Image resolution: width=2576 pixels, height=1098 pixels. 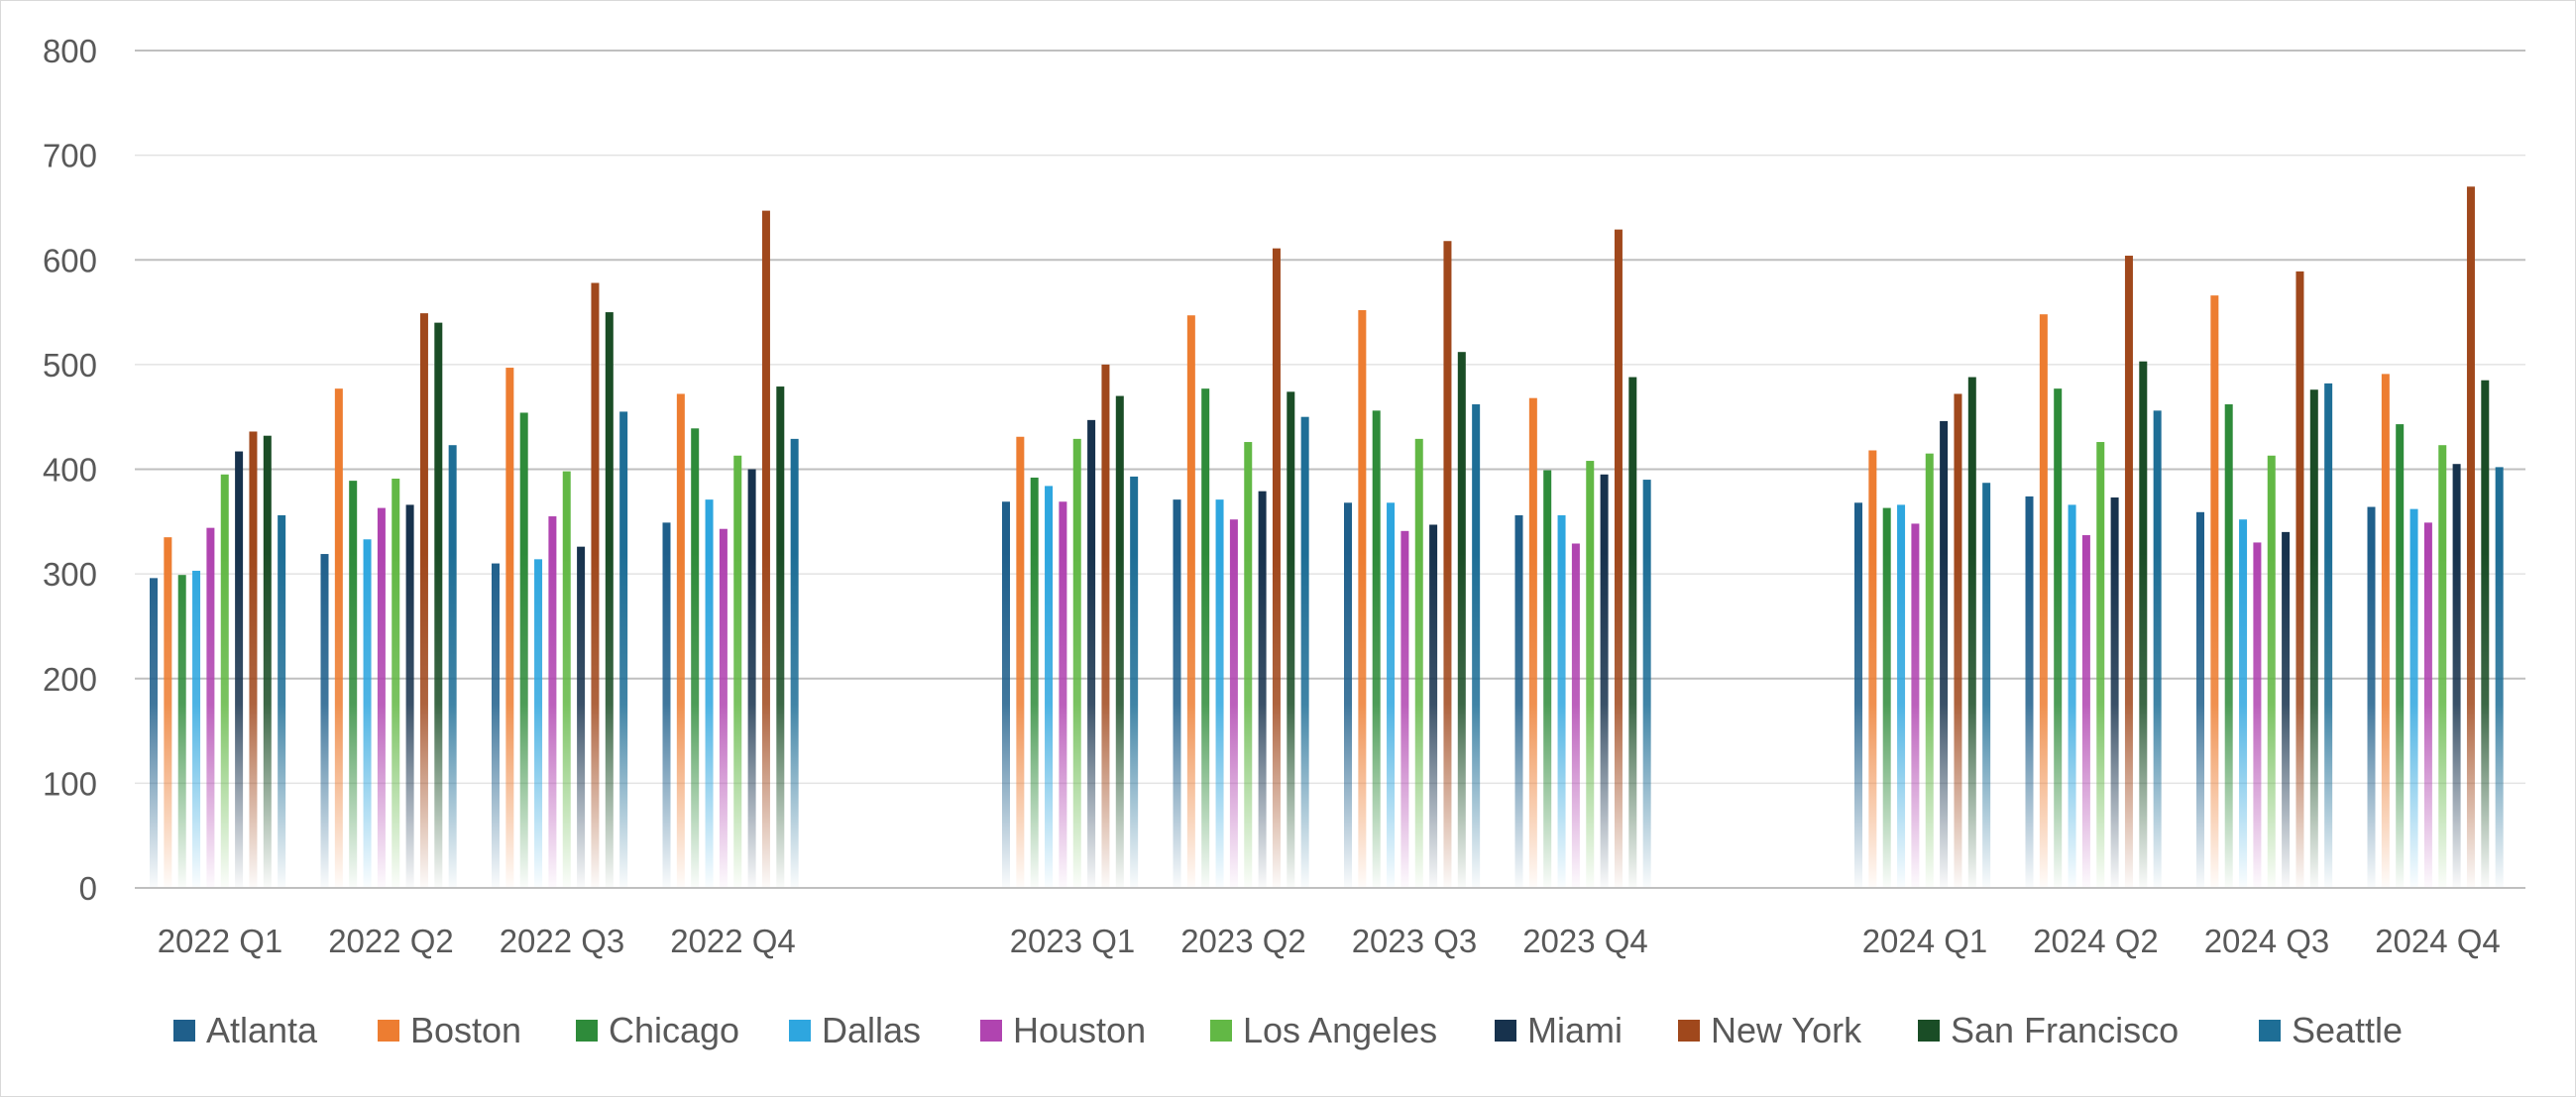 I want to click on bar-chicago-2022-q3, so click(x=523, y=650).